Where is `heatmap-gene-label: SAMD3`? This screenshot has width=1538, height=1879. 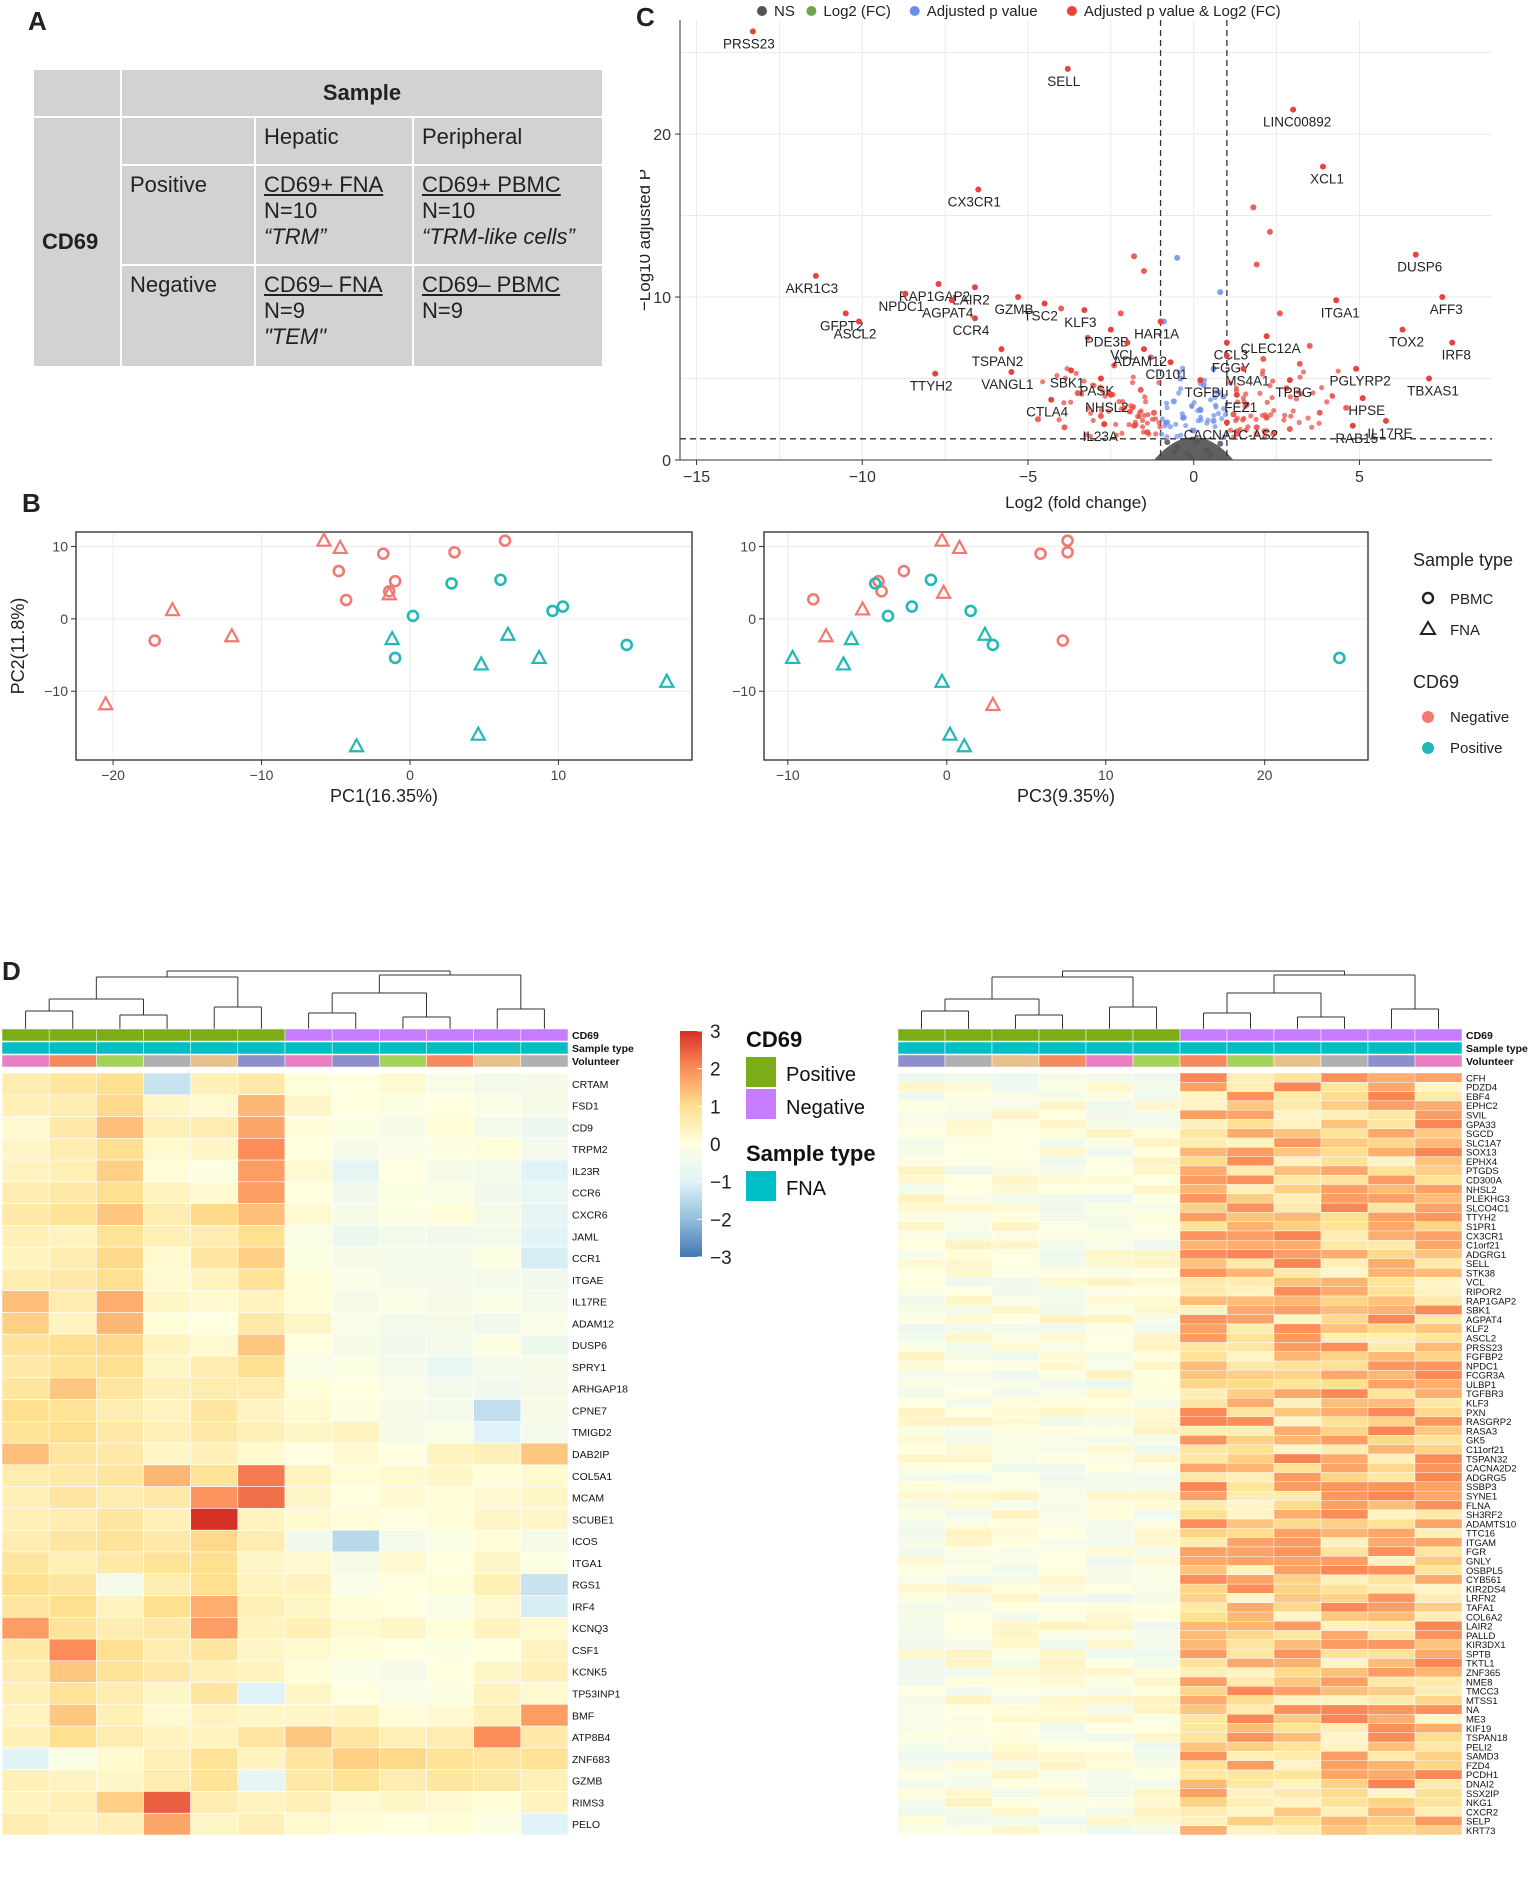 heatmap-gene-label: SAMD3 is located at coordinates (1482, 1757).